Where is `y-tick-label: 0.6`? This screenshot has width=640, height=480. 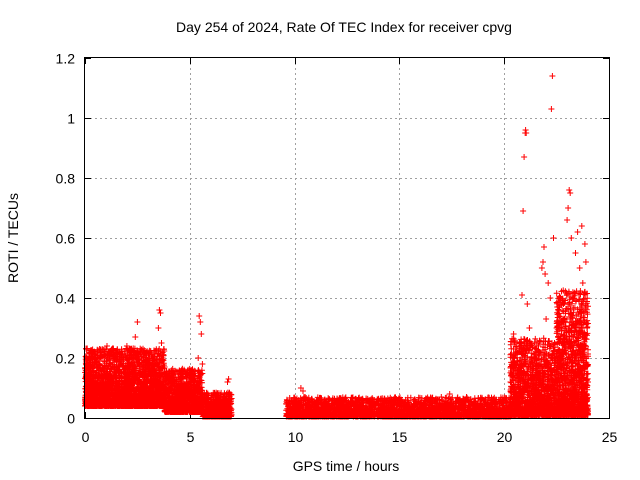 y-tick-label: 0.6 is located at coordinates (66, 239).